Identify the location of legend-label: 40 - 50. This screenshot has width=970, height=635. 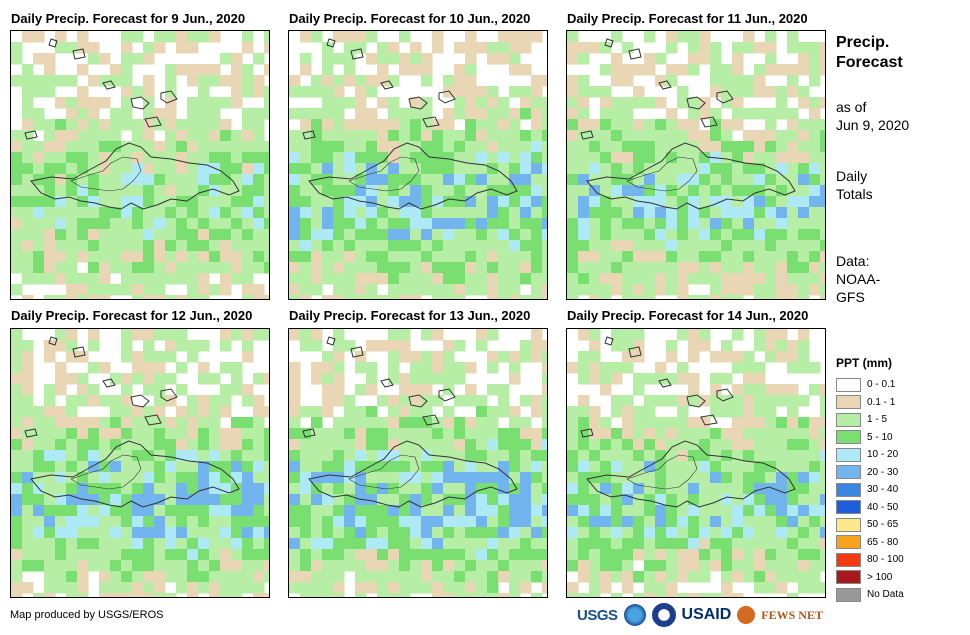
(883, 507).